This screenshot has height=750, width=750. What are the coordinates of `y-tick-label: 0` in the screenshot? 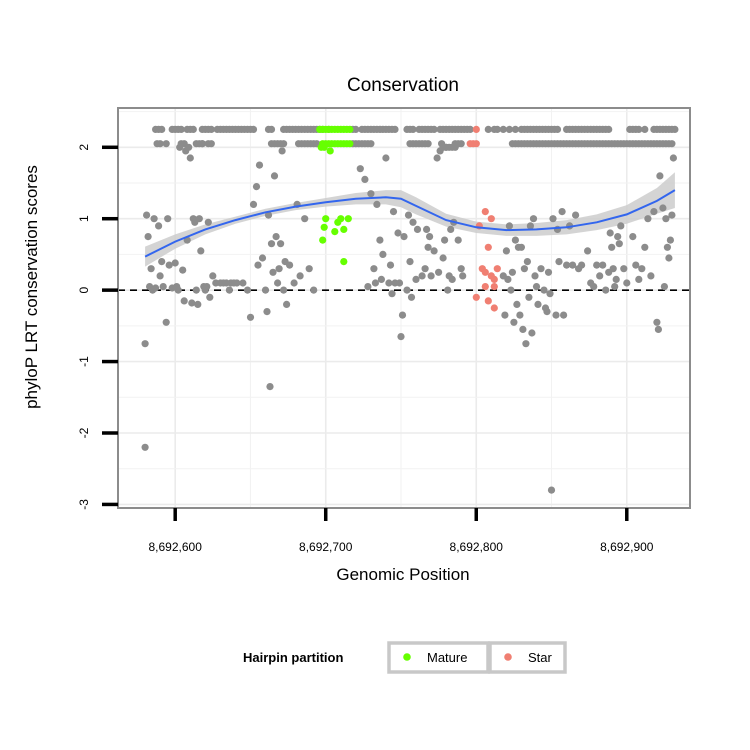 It's located at (84, 289).